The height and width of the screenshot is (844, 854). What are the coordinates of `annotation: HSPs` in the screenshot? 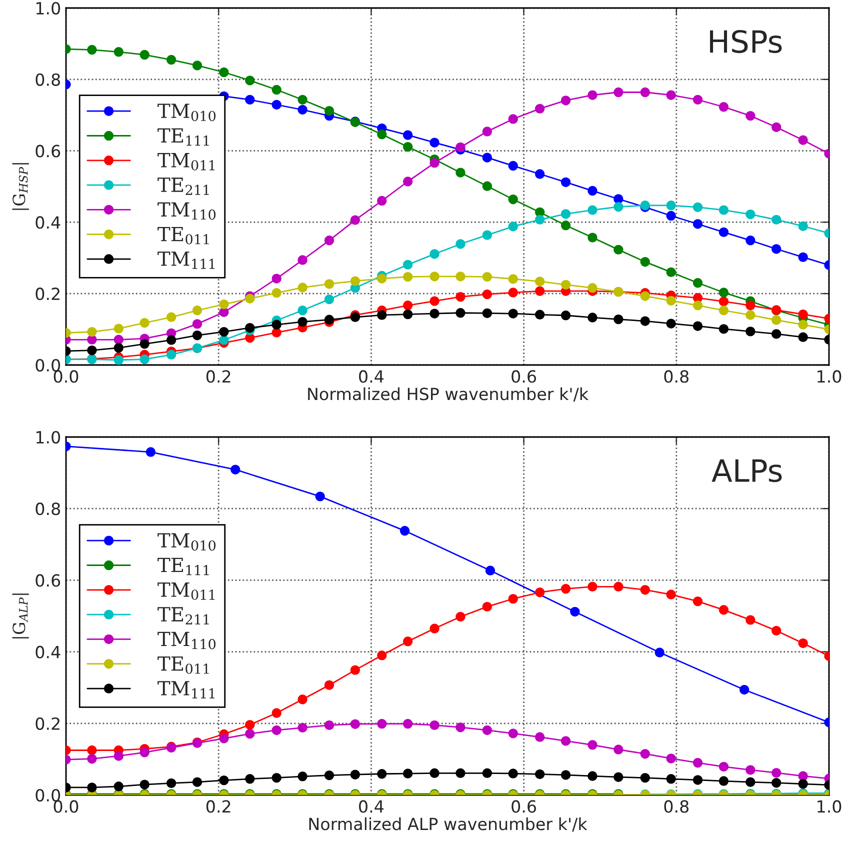 It's located at (746, 42).